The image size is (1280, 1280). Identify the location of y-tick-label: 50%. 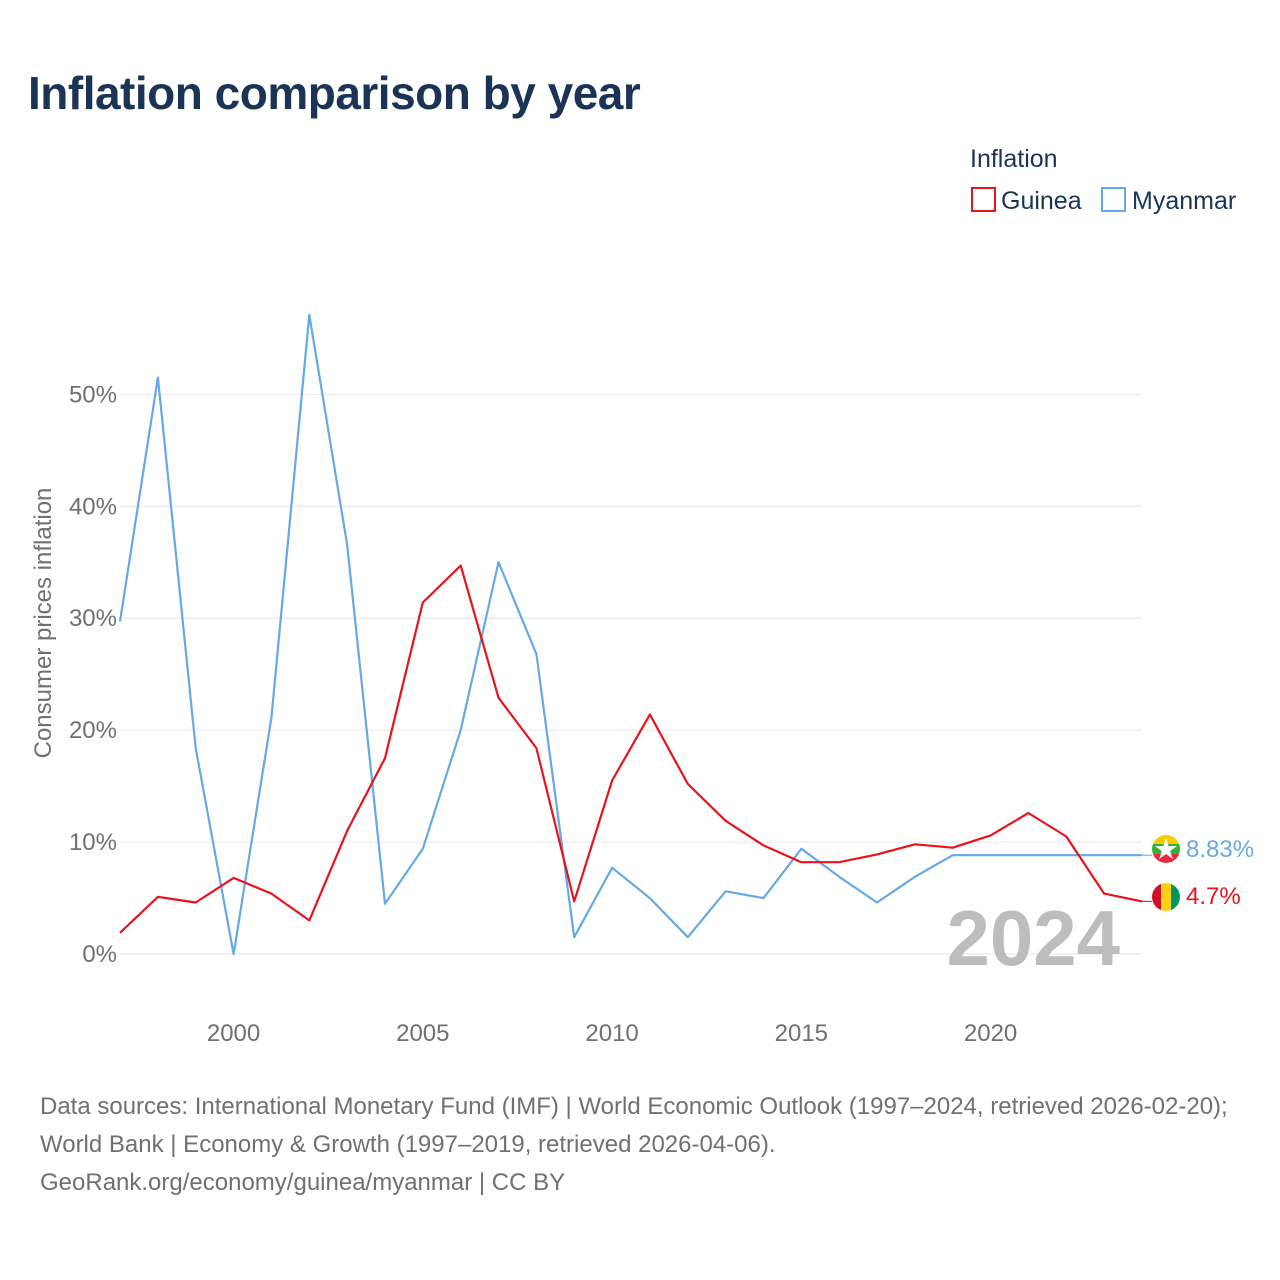
(93, 394).